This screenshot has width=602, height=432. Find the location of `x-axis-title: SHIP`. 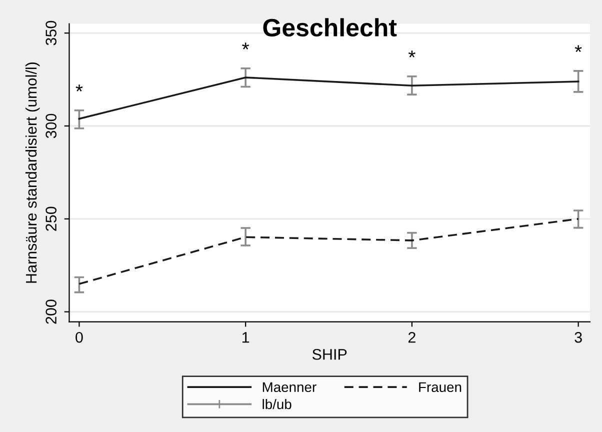

x-axis-title: SHIP is located at coordinates (329, 354).